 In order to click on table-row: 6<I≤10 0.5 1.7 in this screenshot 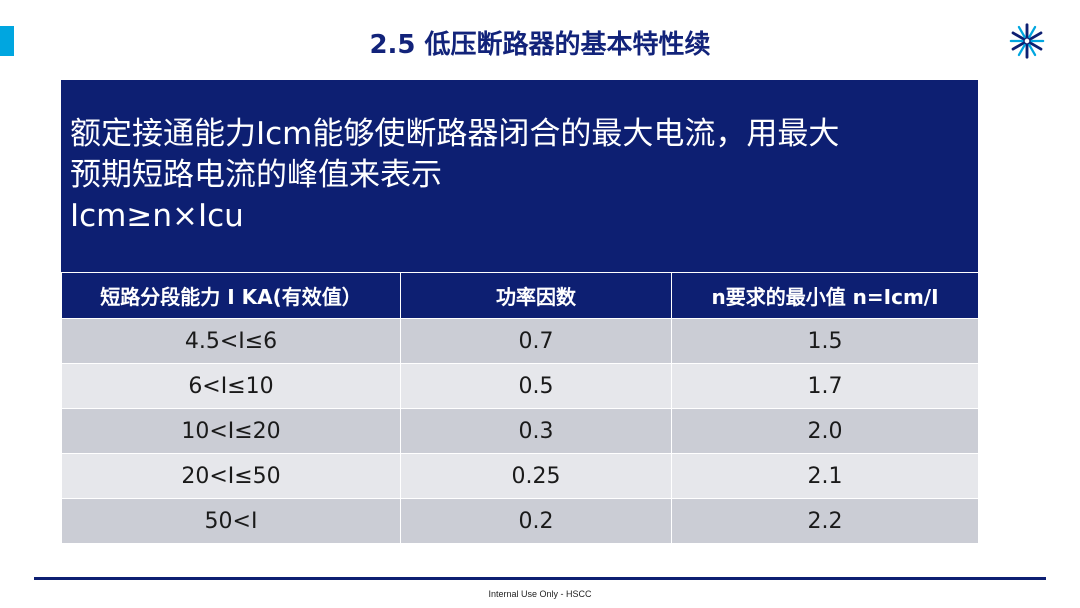, I will do `click(520, 386)`.